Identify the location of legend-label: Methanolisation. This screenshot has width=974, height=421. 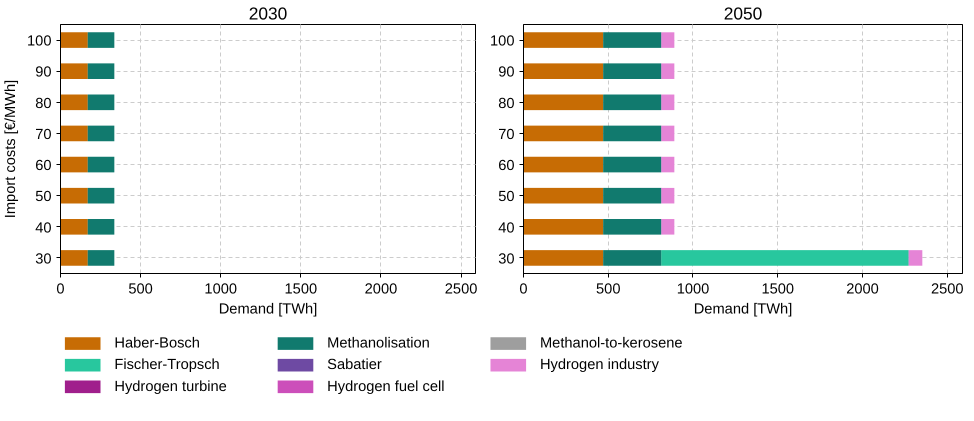
(378, 344).